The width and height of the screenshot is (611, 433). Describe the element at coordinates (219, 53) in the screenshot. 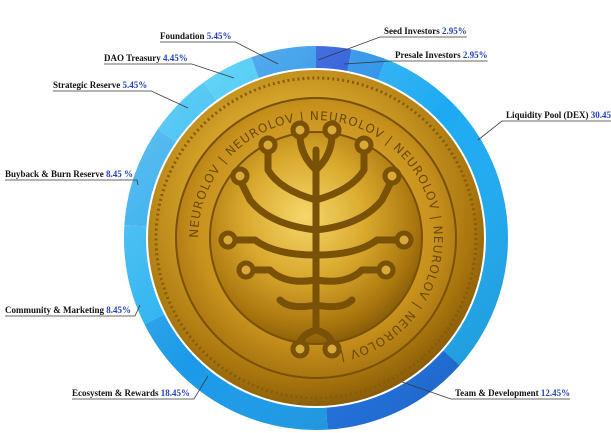

I see `leader-foundation` at that location.